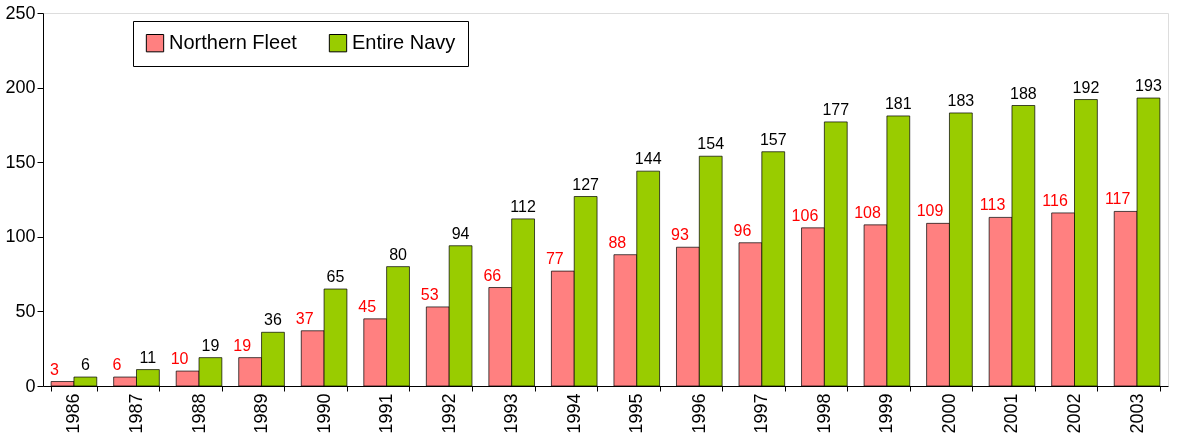 The image size is (1182, 438). I want to click on data-label: 154, so click(711, 144).